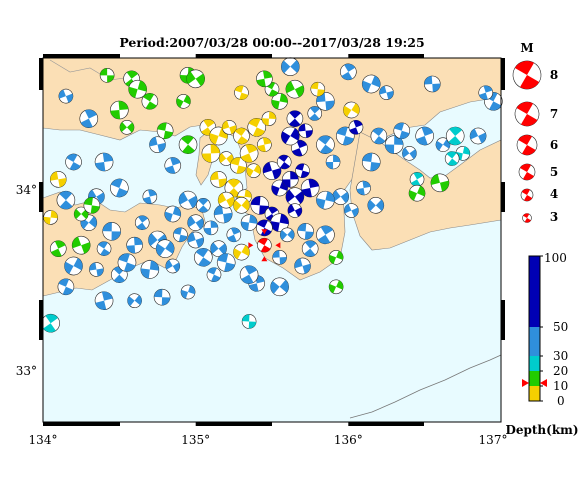 Image resolution: width=580 pixels, height=500 pixels. Describe the element at coordinates (543, 383) in the screenshot. I see `depth-marker-right` at that location.